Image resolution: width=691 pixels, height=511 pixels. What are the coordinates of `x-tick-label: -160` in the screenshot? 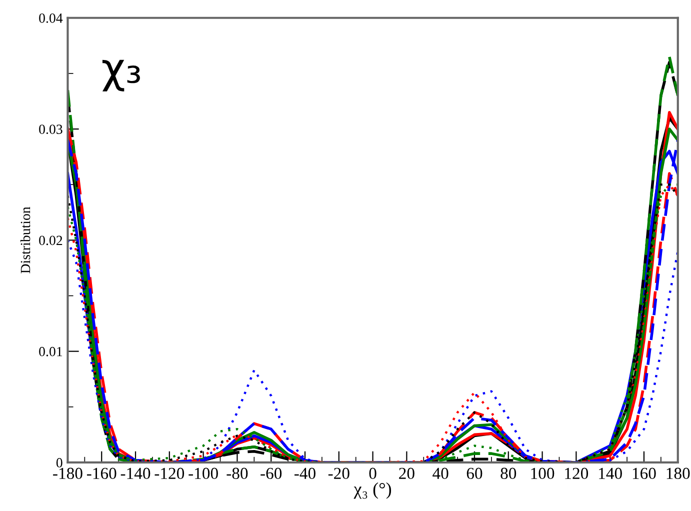 It's located at (101, 474).